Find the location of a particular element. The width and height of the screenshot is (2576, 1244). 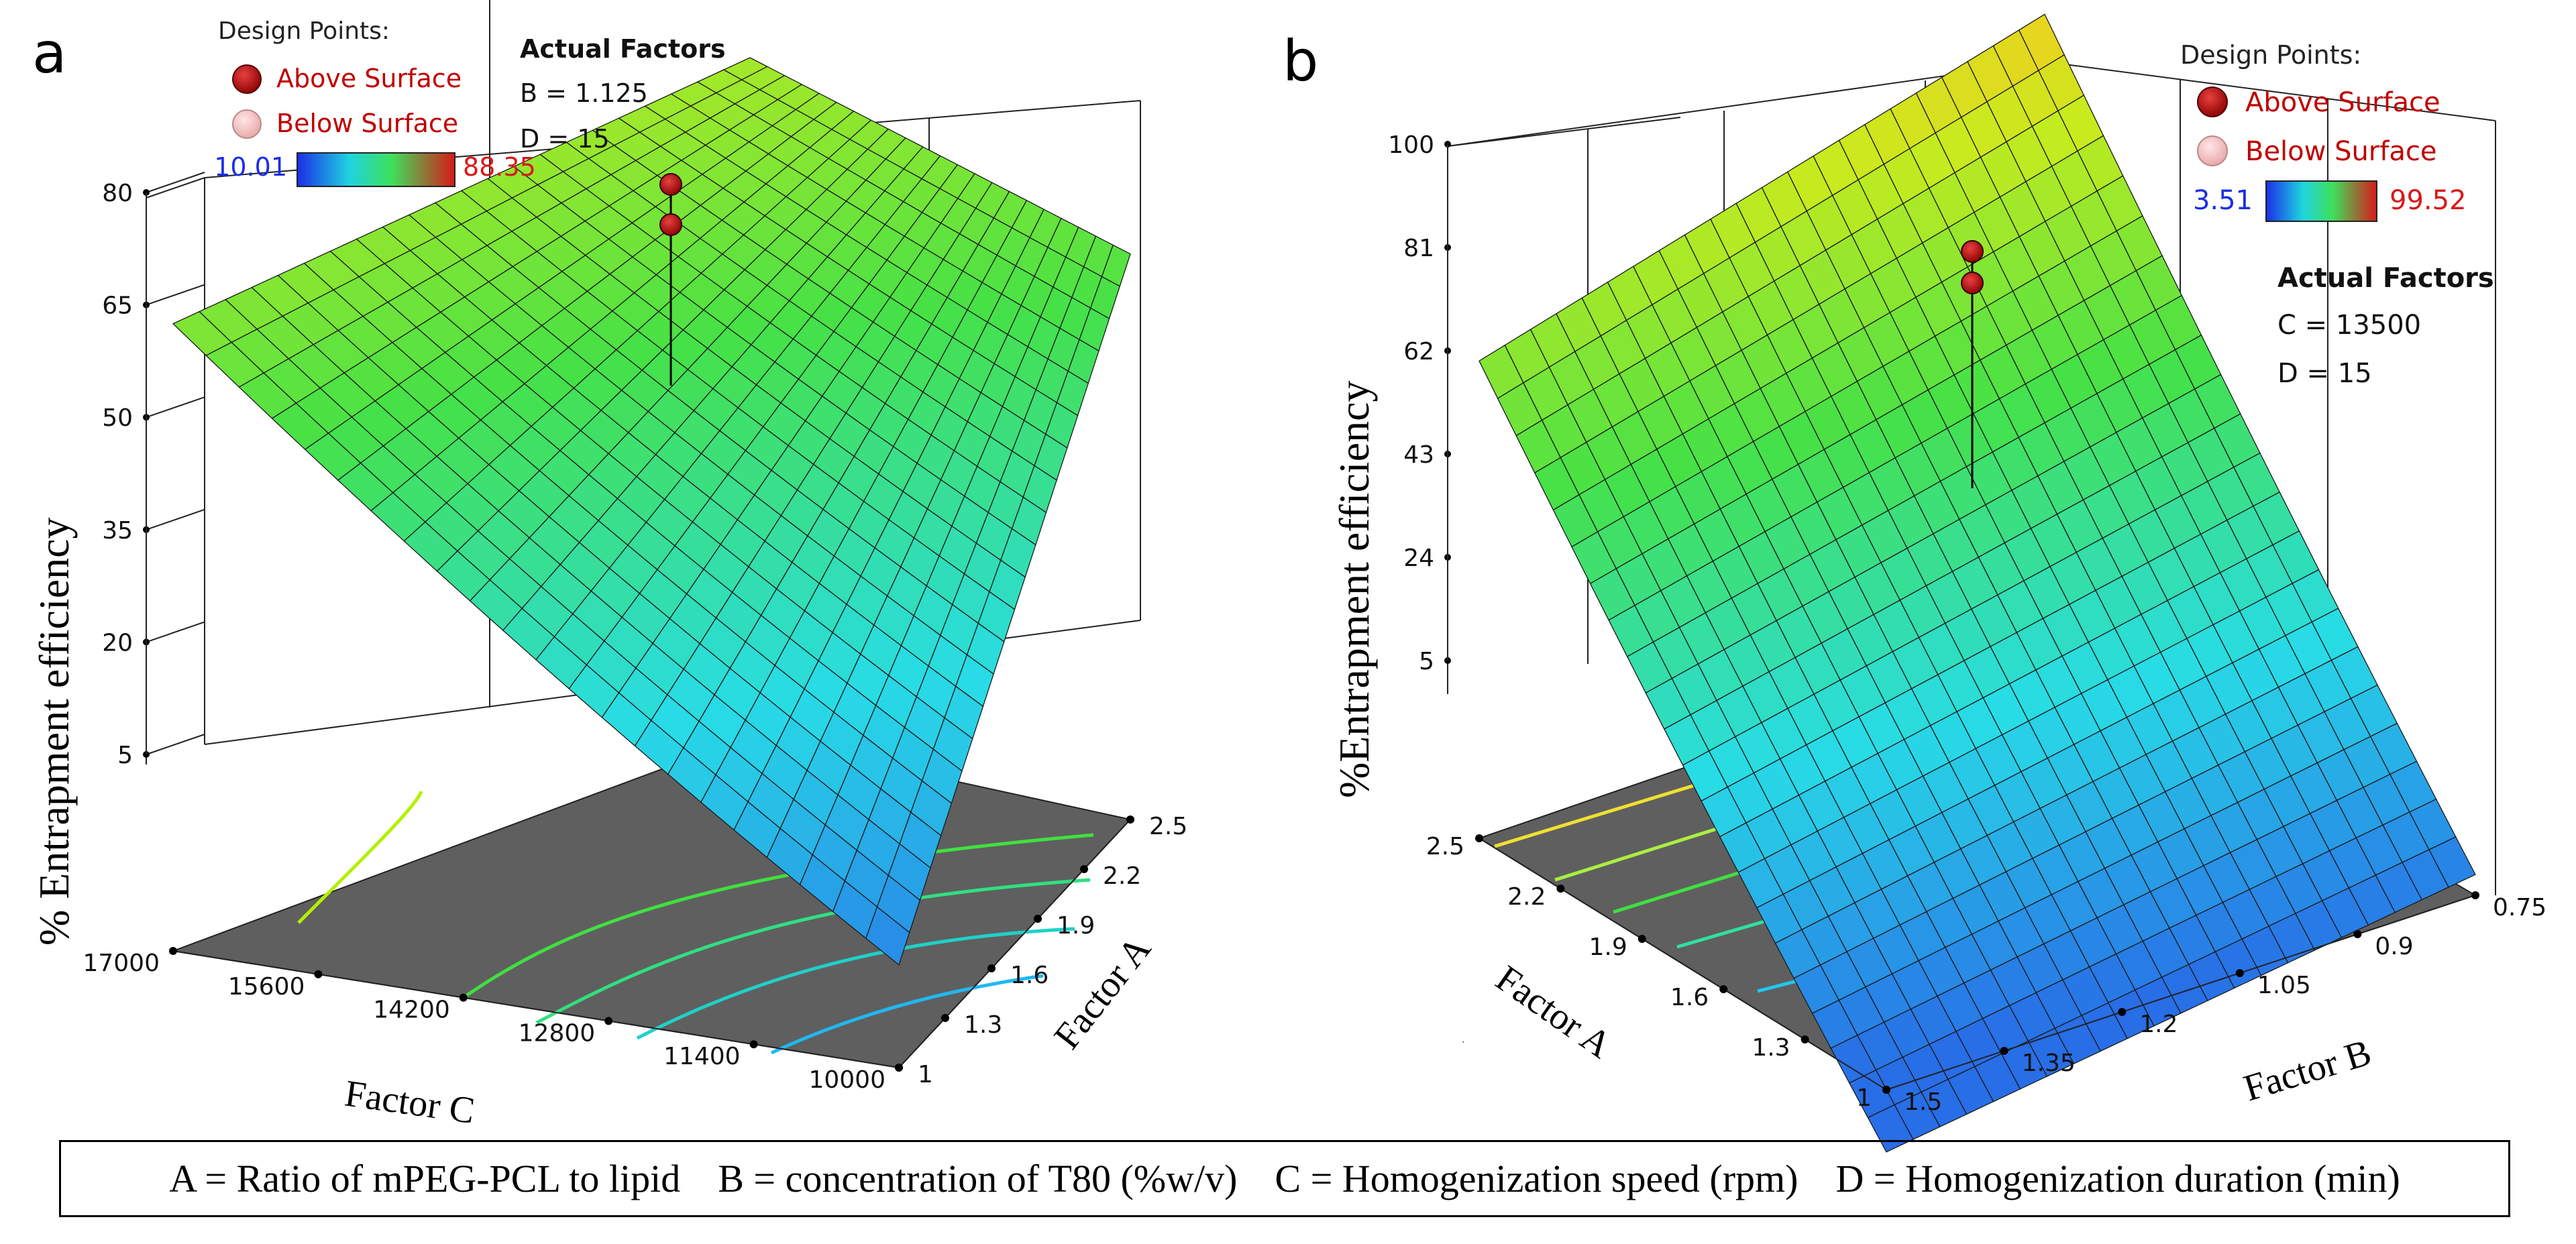

x-tick-label: 1.3 is located at coordinates (1771, 1048).